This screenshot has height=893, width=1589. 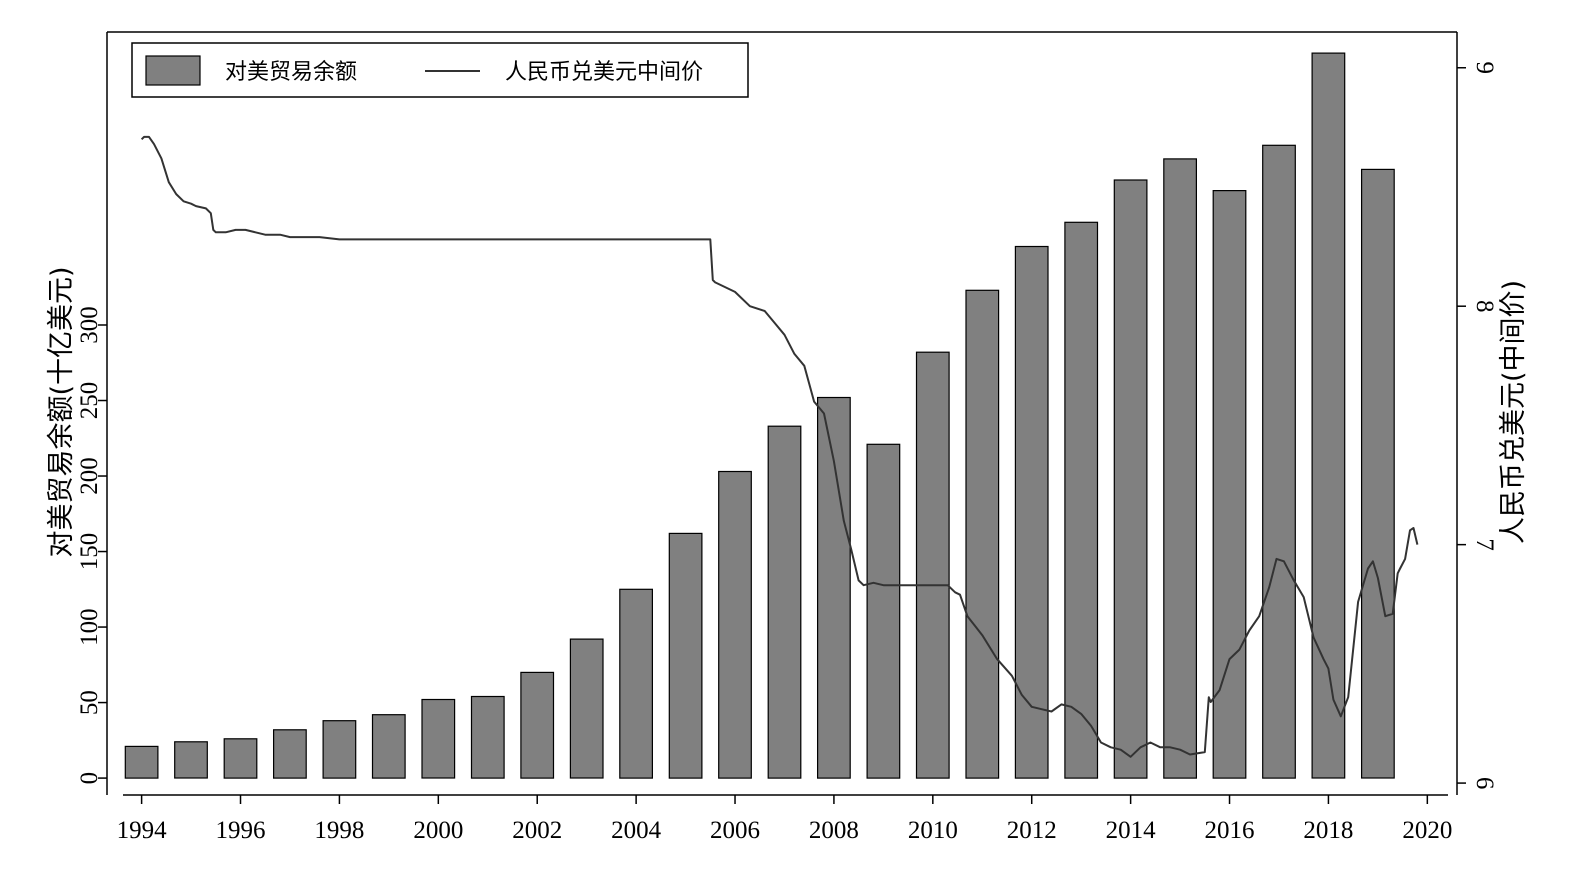 What do you see at coordinates (339, 830) in the screenshot?
I see `x-tick-label-1998: 1998` at bounding box center [339, 830].